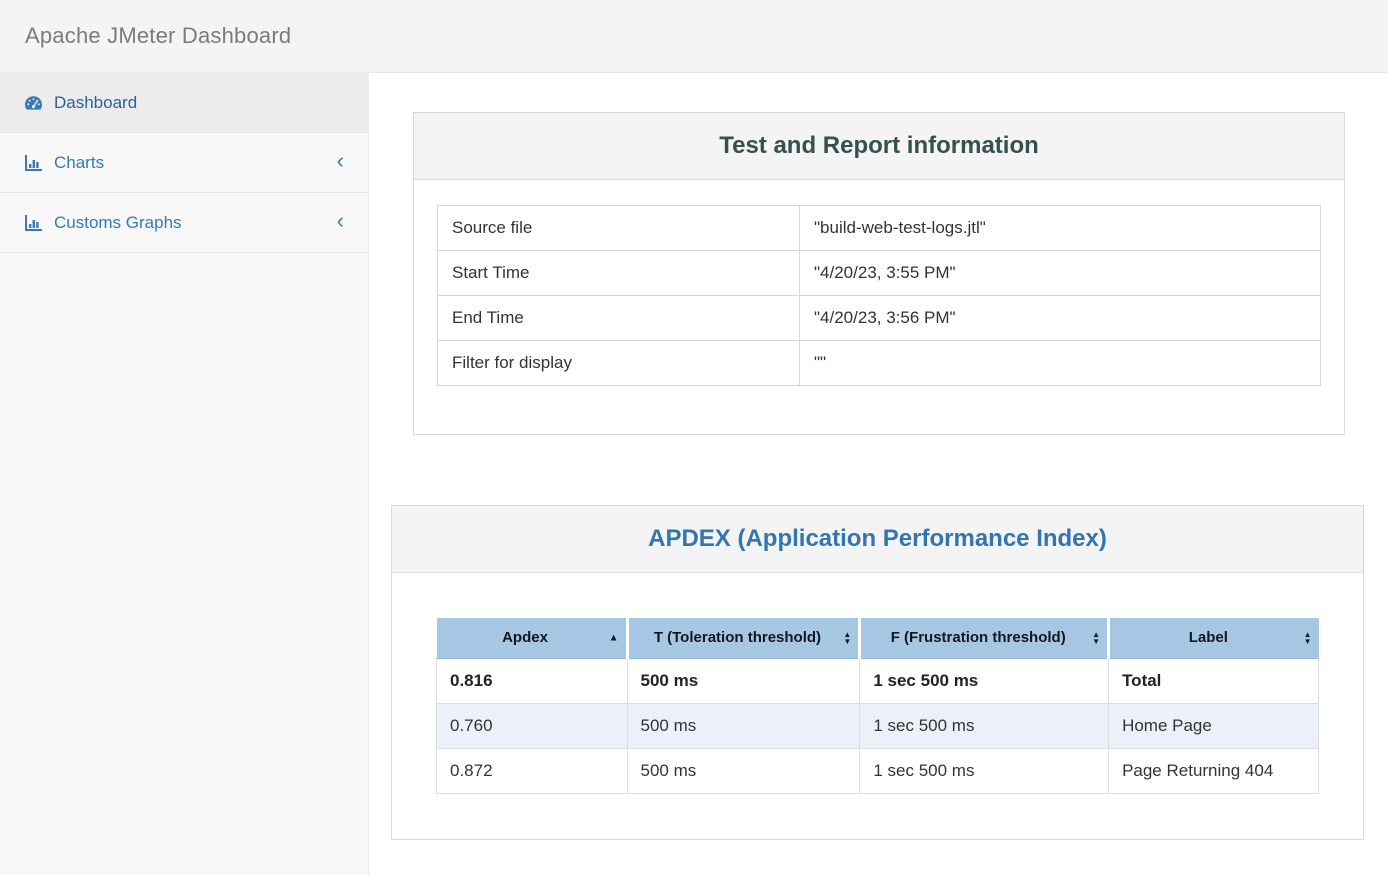 The height and width of the screenshot is (875, 1388). I want to click on apdex-value: 0.760, so click(532, 725).